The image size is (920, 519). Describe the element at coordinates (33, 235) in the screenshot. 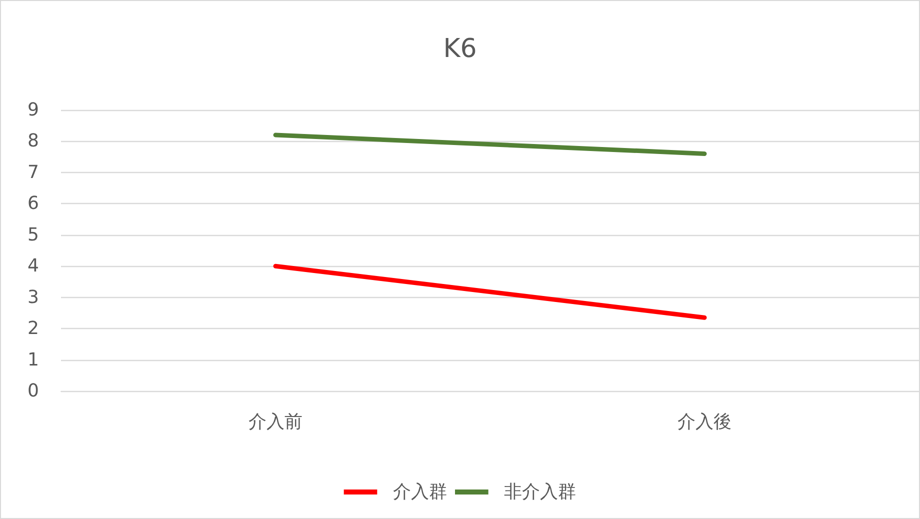

I see `y-tick-label: 5` at that location.